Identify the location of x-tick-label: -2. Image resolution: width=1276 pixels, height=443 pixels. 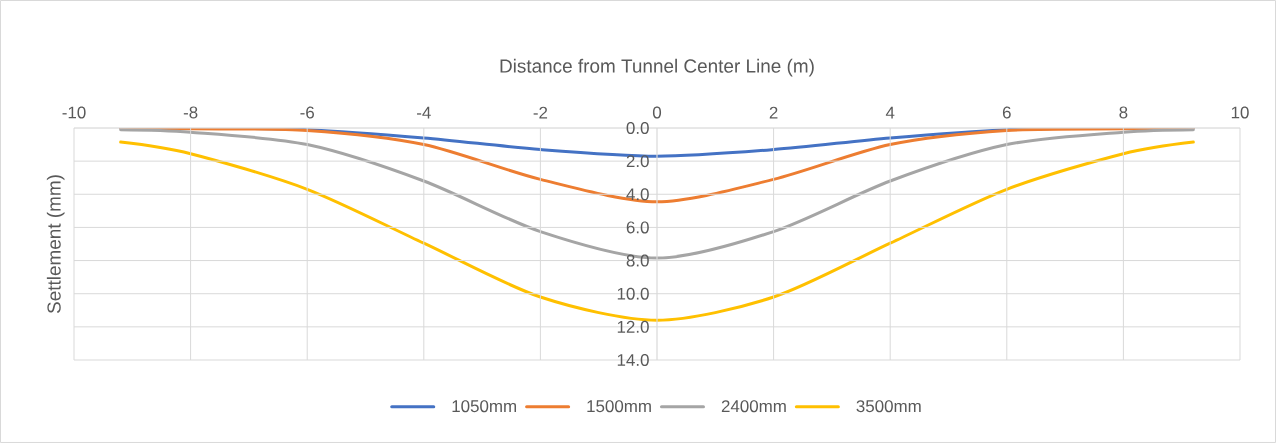
(540, 112).